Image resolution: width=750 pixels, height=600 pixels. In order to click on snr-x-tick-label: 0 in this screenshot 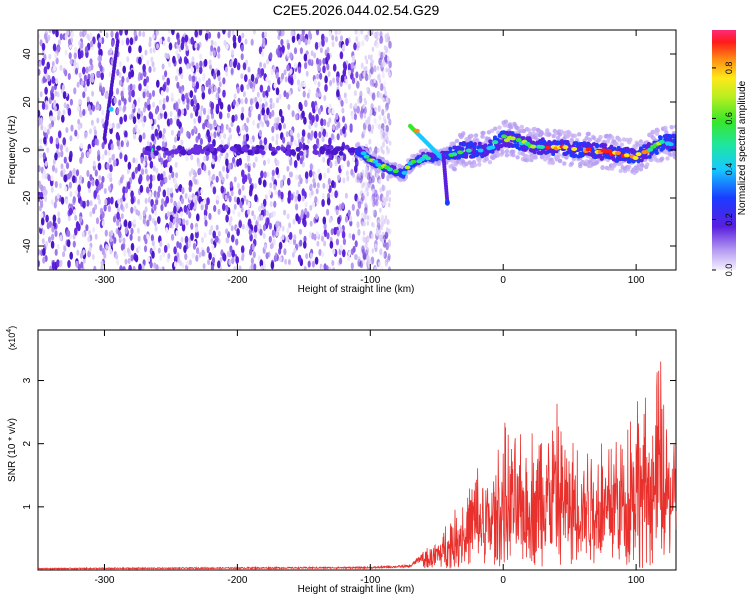, I will do `click(503, 580)`.